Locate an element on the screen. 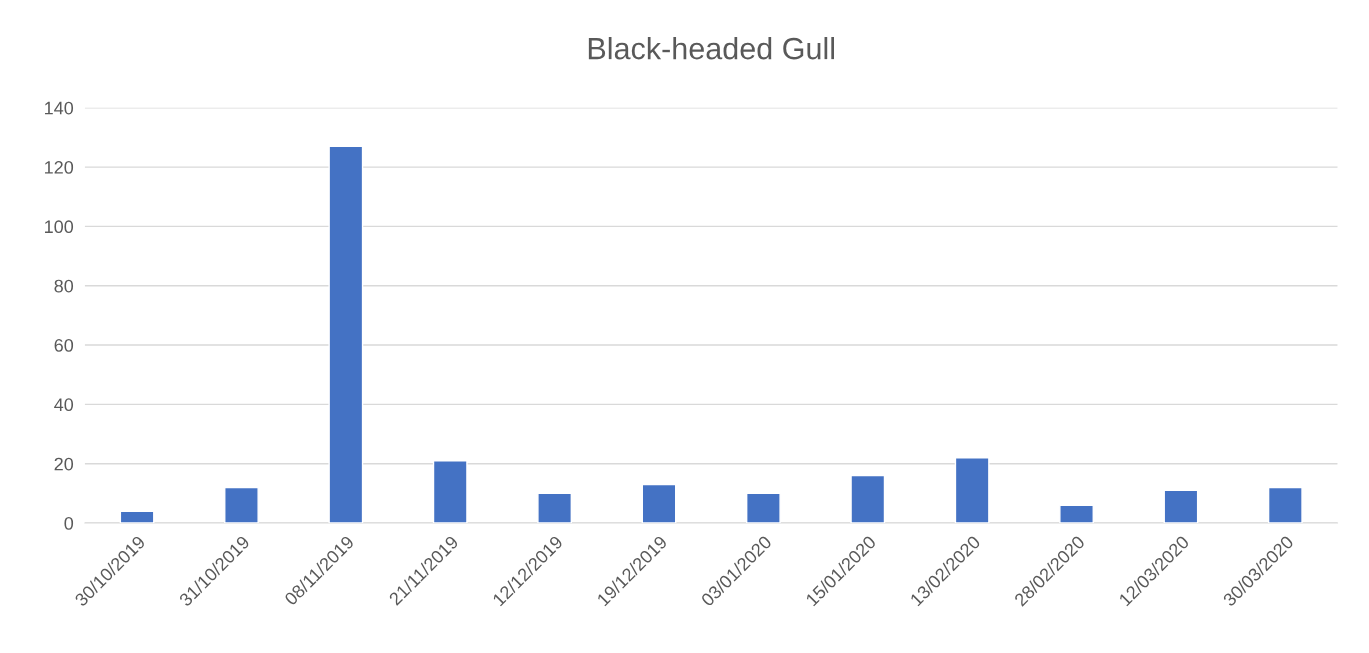  chart-title: Black-headed Gull is located at coordinates (711, 48).